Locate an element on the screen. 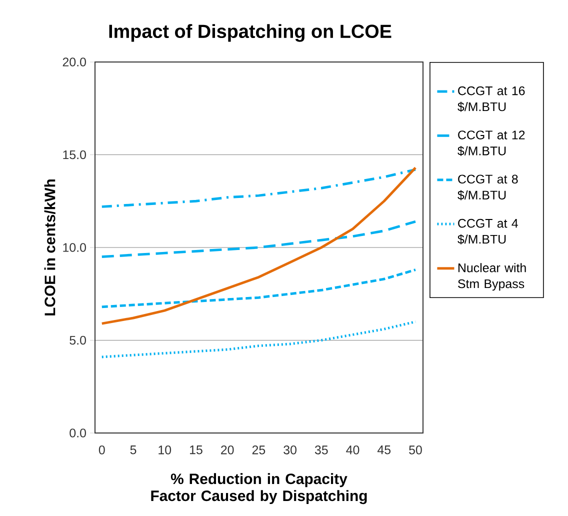 The width and height of the screenshot is (568, 516). x-tick-label: 30 is located at coordinates (290, 450).